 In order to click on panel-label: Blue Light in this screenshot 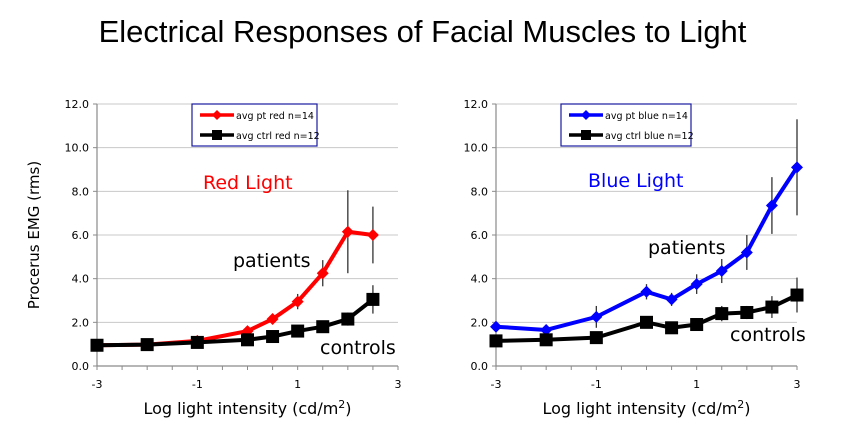, I will do `click(636, 181)`.